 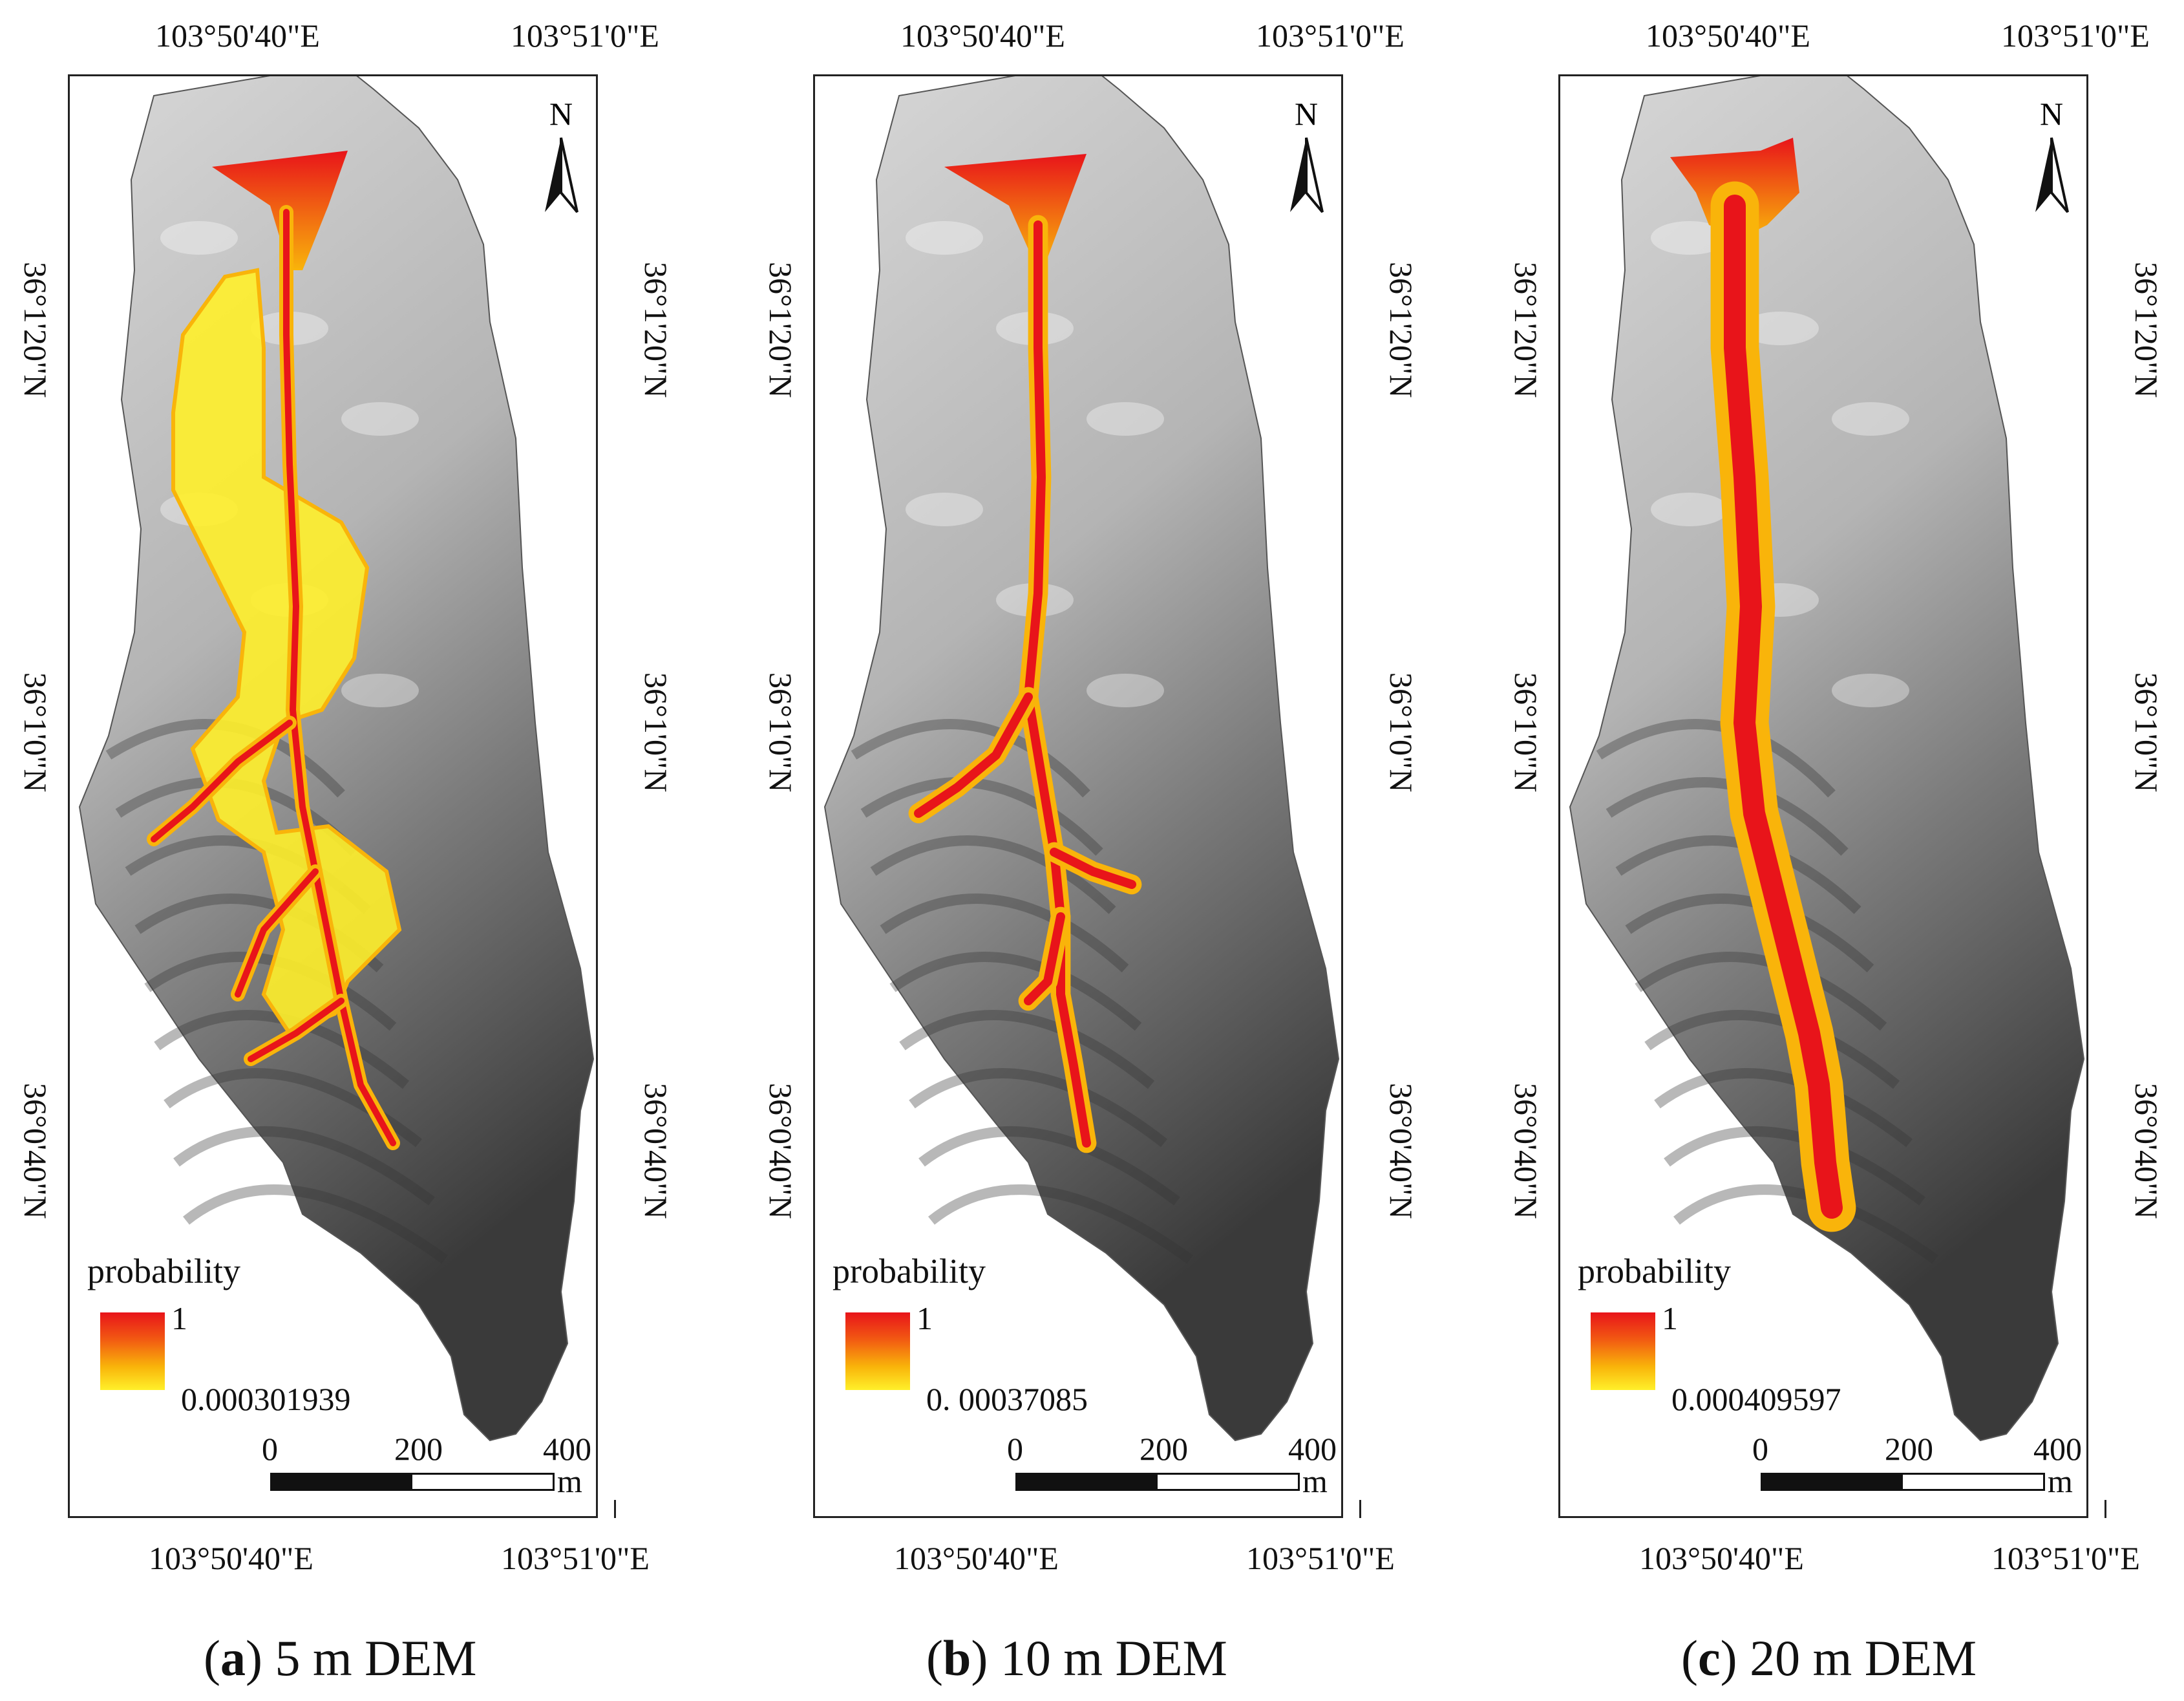 What do you see at coordinates (266, 1399) in the screenshot?
I see `legend-min-label: 0.000301939` at bounding box center [266, 1399].